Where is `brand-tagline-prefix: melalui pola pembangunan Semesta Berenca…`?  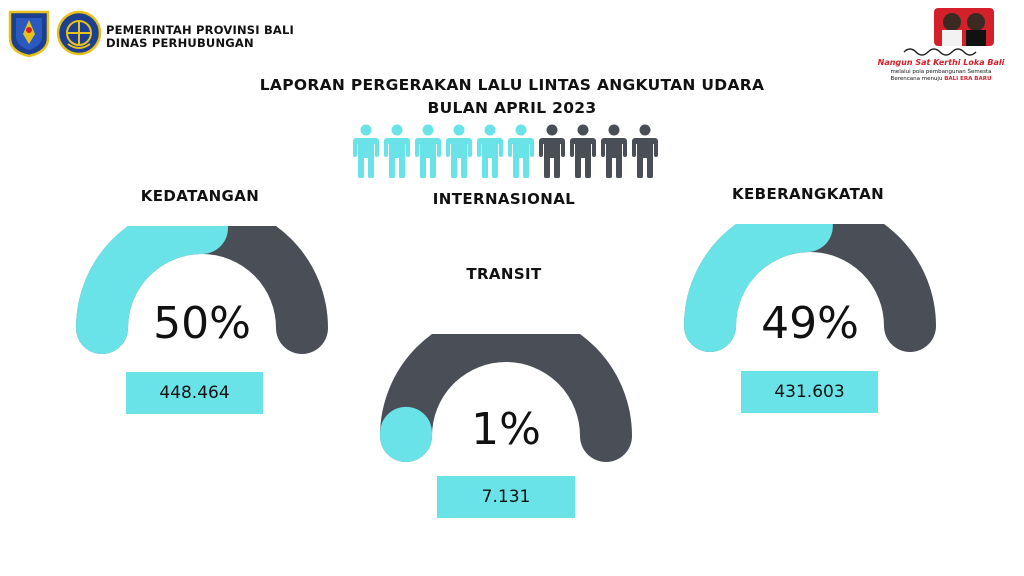
brand-tagline-prefix: melalui pola pembangunan Semesta Berenca… is located at coordinates (941, 75).